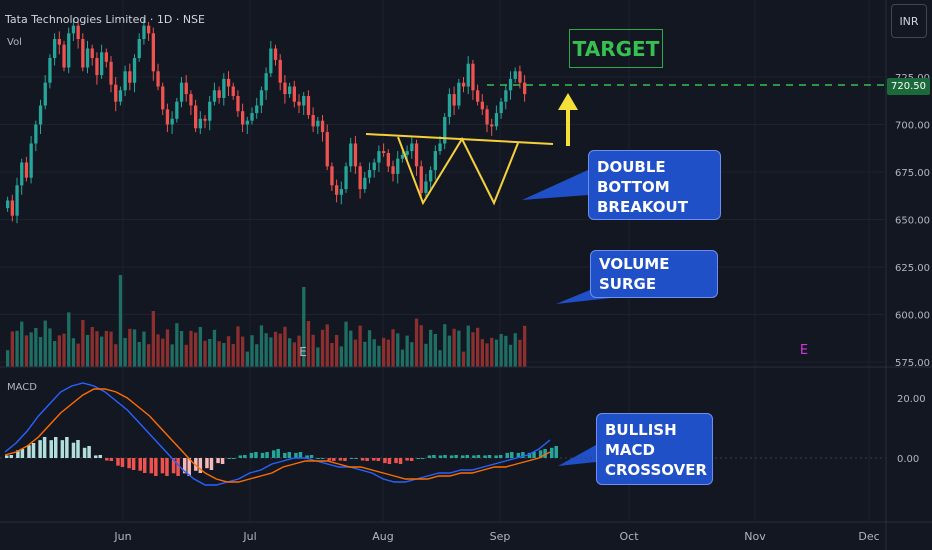  What do you see at coordinates (277, 434) in the screenshot?
I see `macd-line` at bounding box center [277, 434].